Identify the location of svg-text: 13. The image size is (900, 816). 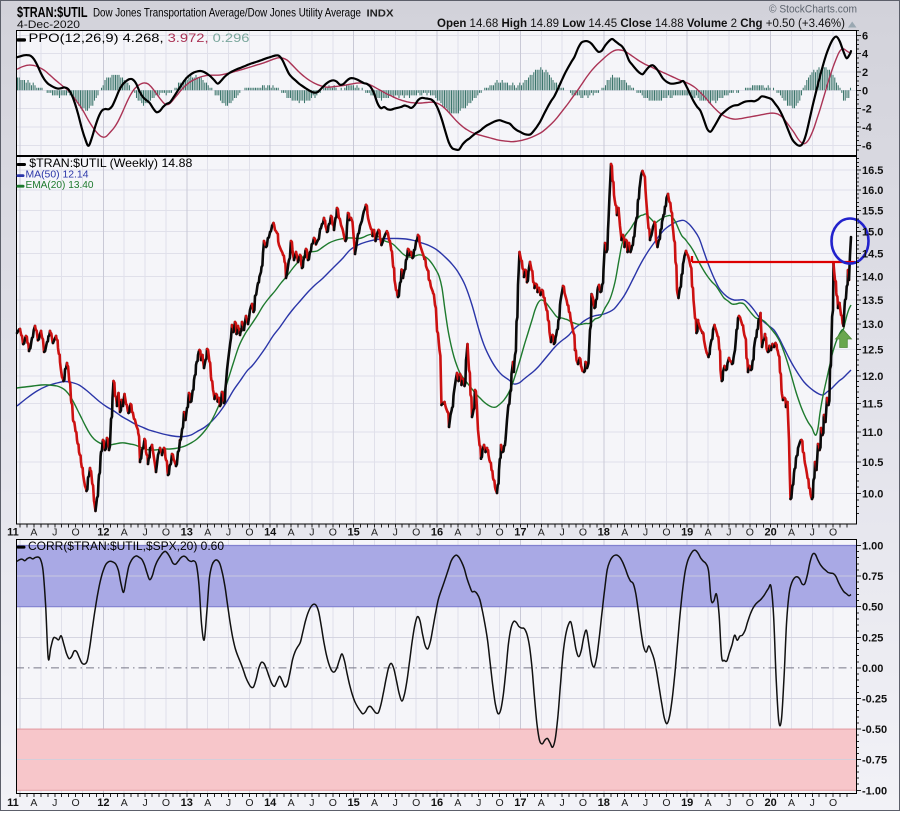
(187, 803).